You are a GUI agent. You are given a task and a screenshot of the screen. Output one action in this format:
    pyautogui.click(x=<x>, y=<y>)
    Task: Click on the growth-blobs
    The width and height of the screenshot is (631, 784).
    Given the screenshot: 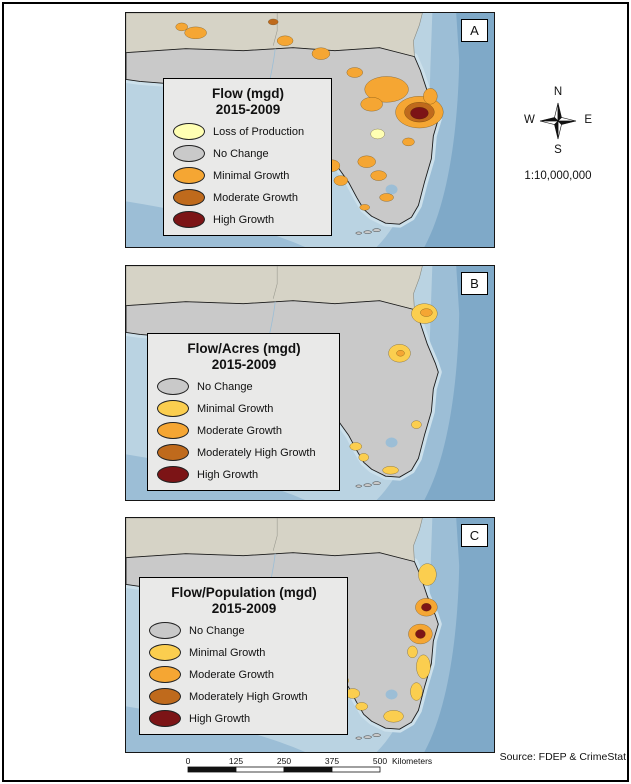 What is the action you would take?
    pyautogui.click(x=376, y=643)
    